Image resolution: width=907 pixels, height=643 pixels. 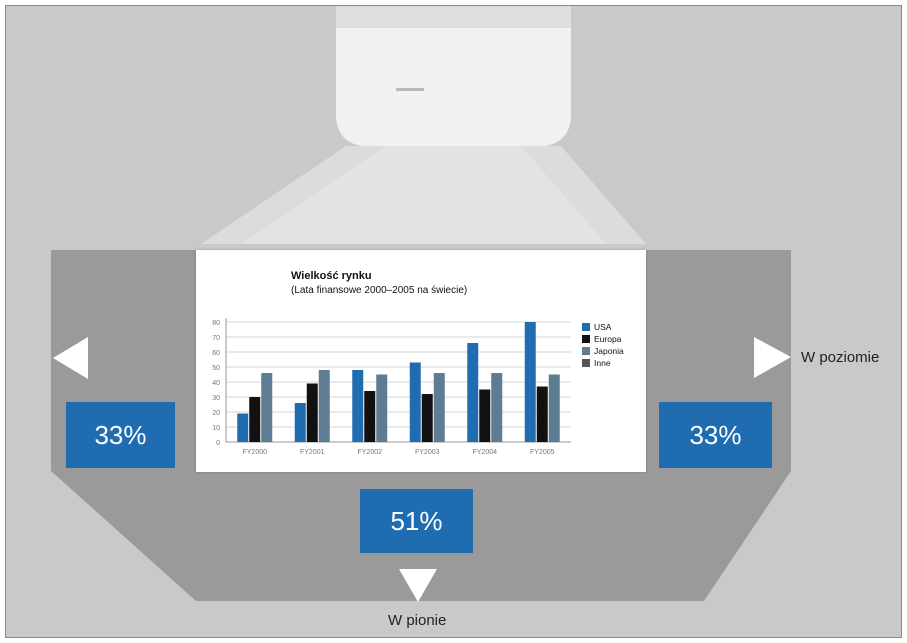 I want to click on x-tick-label: FY2005, so click(x=542, y=452).